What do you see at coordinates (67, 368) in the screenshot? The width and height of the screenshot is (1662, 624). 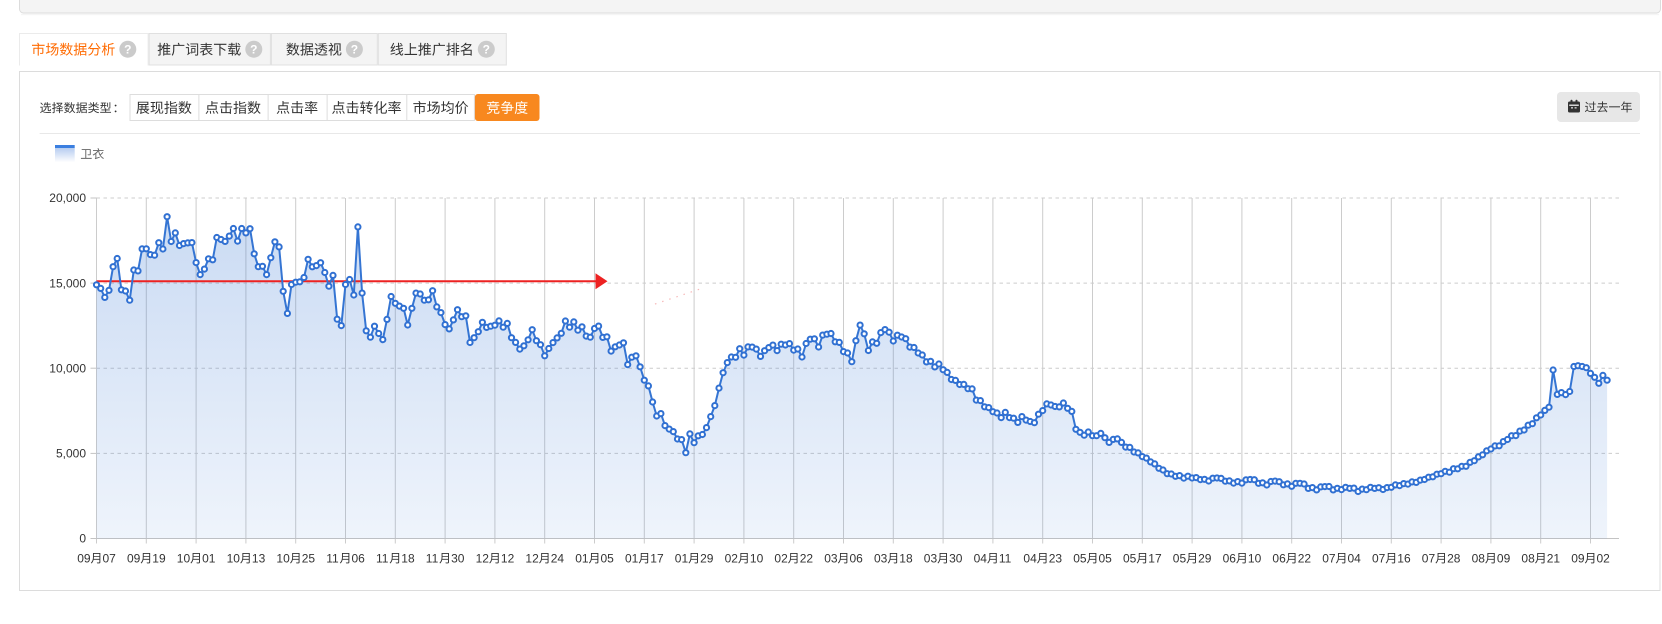 I see `svg-text: 10,000` at bounding box center [67, 368].